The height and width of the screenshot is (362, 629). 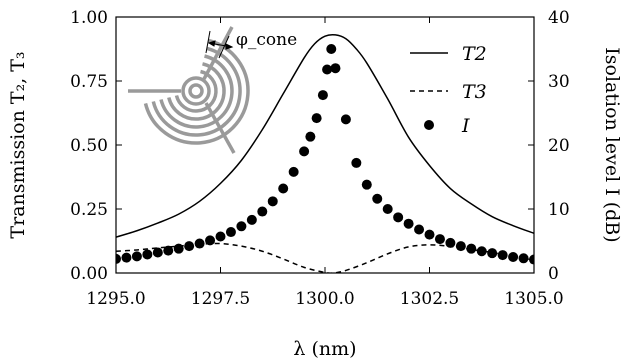 What do you see at coordinates (559, 18) in the screenshot?
I see `y-right-tick-label-4: 40` at bounding box center [559, 18].